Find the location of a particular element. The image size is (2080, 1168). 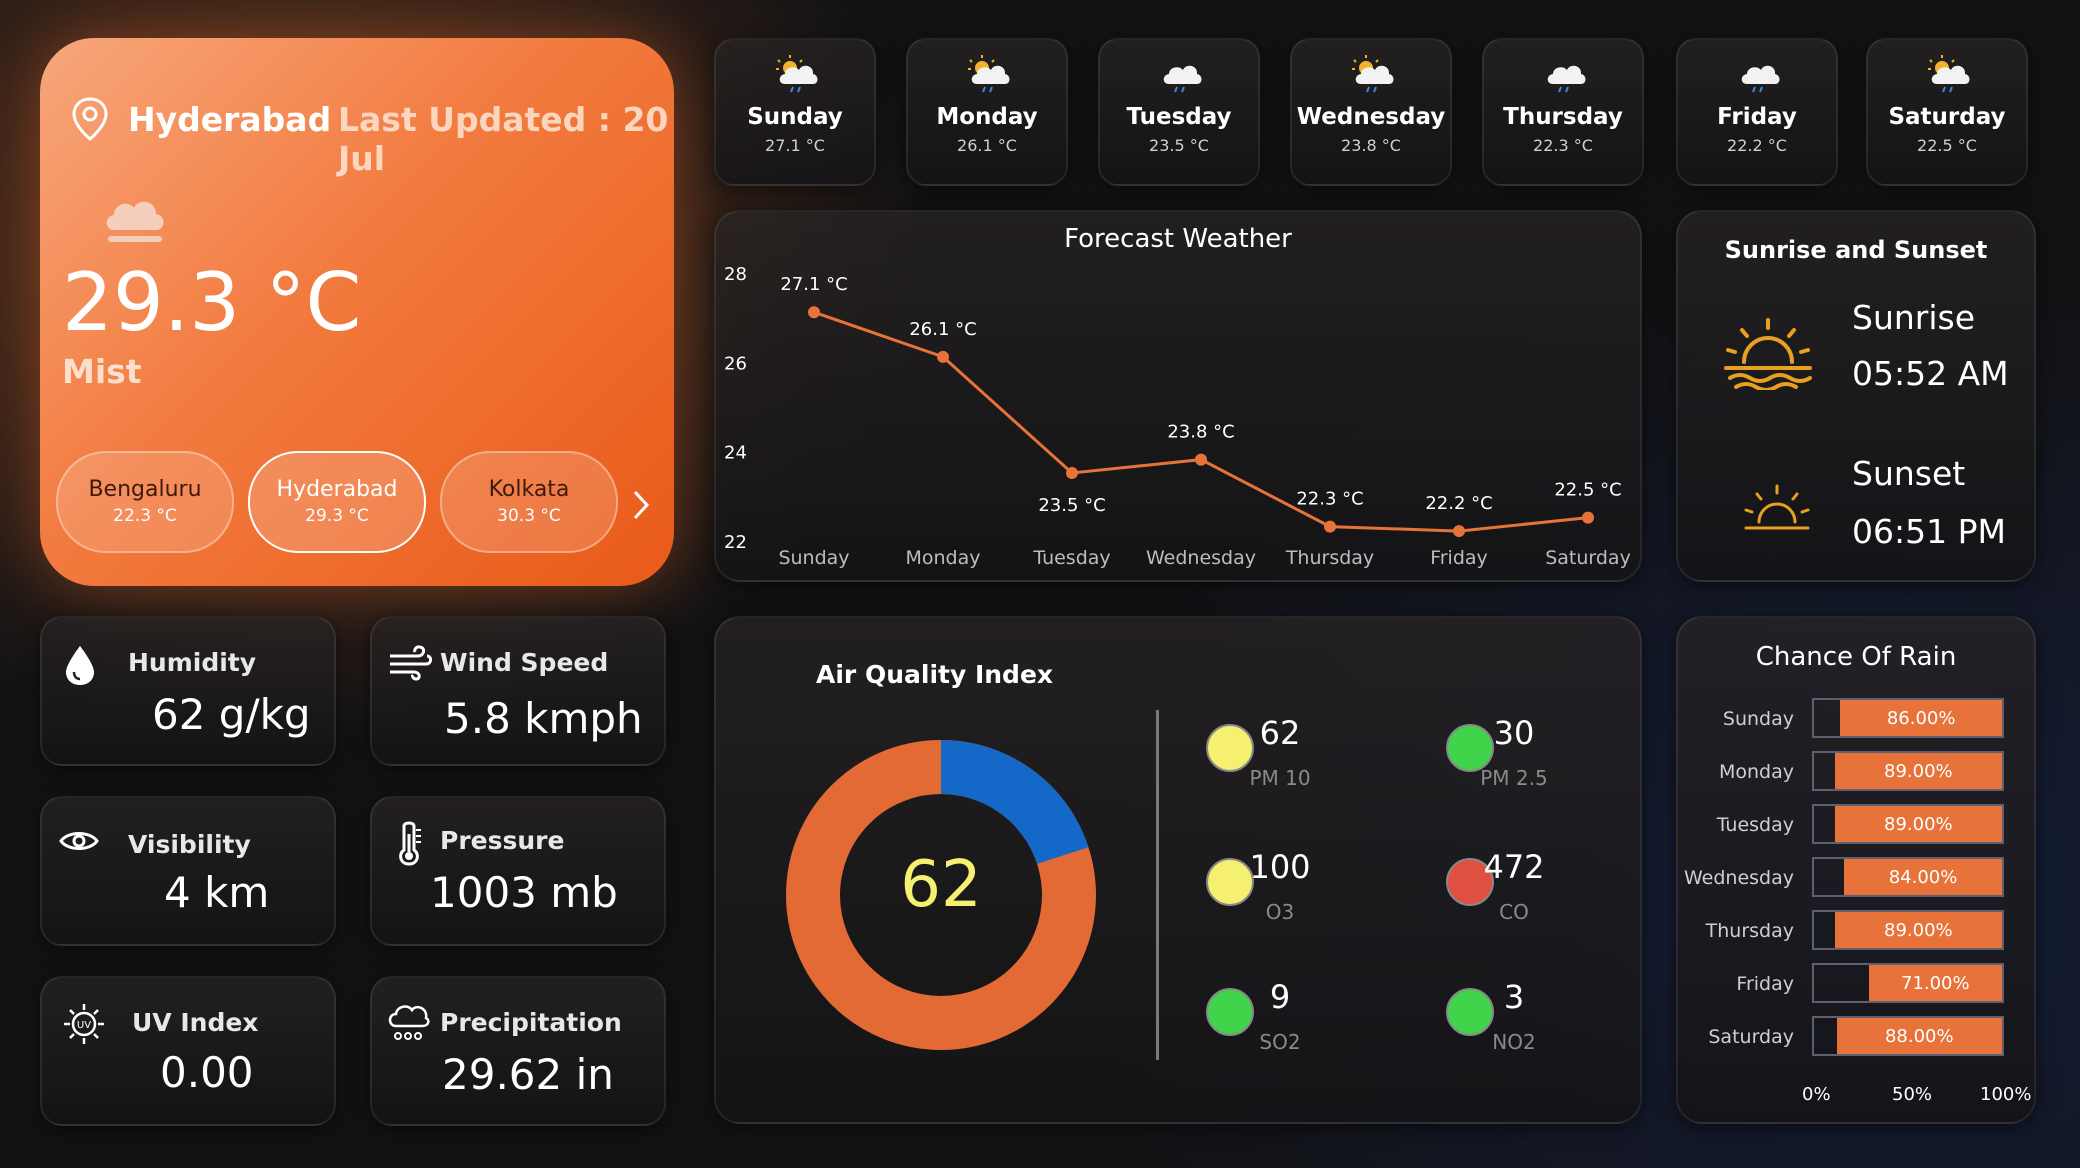

forecast-data-label: 26.1 °C is located at coordinates (942, 329).